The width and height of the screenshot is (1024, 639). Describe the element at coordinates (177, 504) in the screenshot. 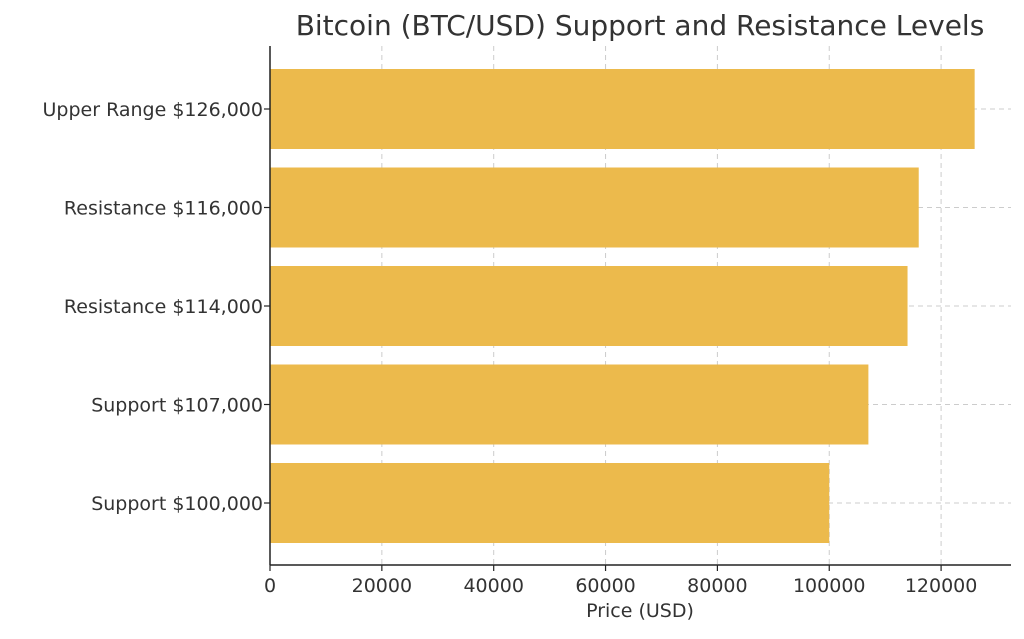

I see `category-label: Support $100,000` at that location.